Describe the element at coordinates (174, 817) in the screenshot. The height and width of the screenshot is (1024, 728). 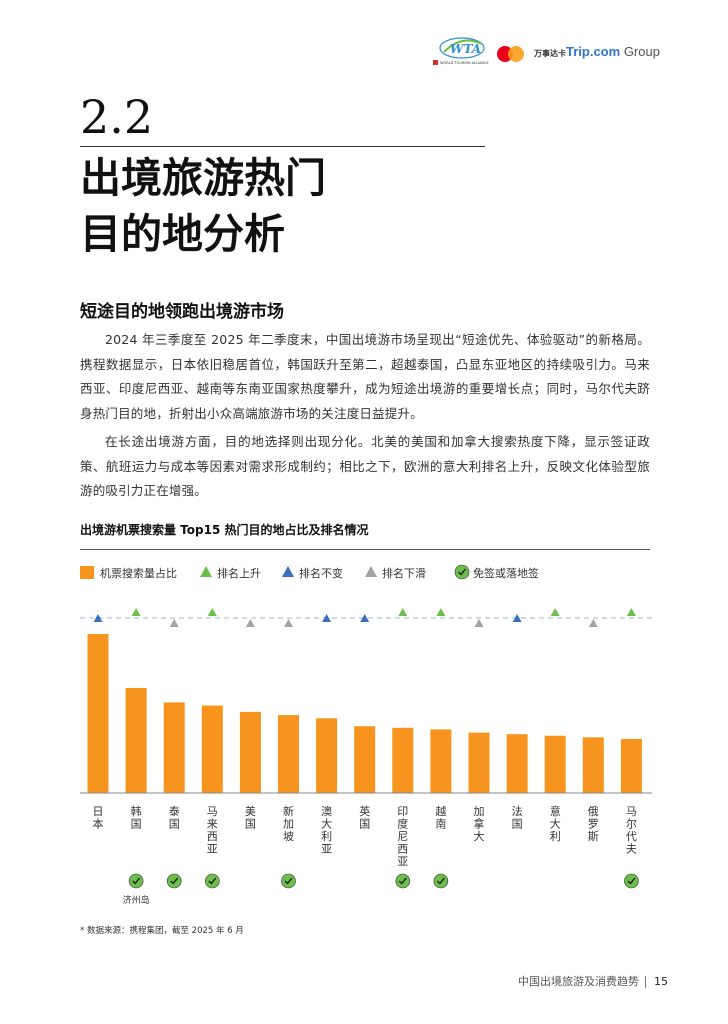
I see `category-label: 泰国` at that location.